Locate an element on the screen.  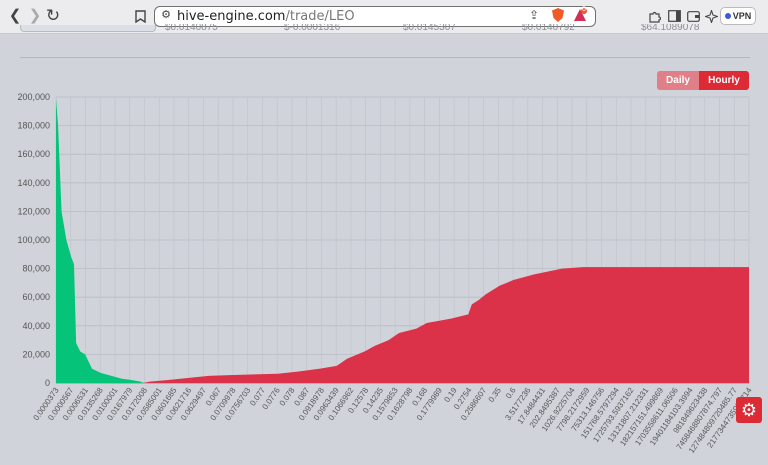
y-tick-label: 20,000 is located at coordinates (36, 354).